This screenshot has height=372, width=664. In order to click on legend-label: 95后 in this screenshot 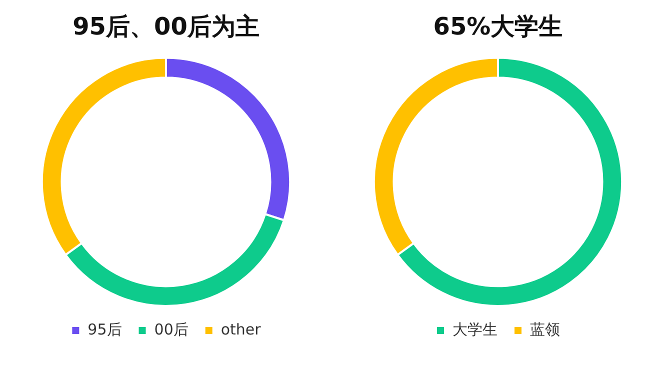, I will do `click(105, 329)`.